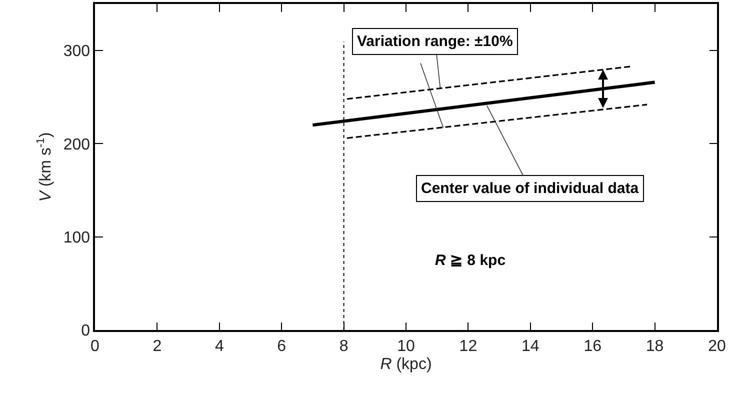 The width and height of the screenshot is (734, 401). Describe the element at coordinates (530, 188) in the screenshot. I see `annotation: Center value of individual data` at that location.